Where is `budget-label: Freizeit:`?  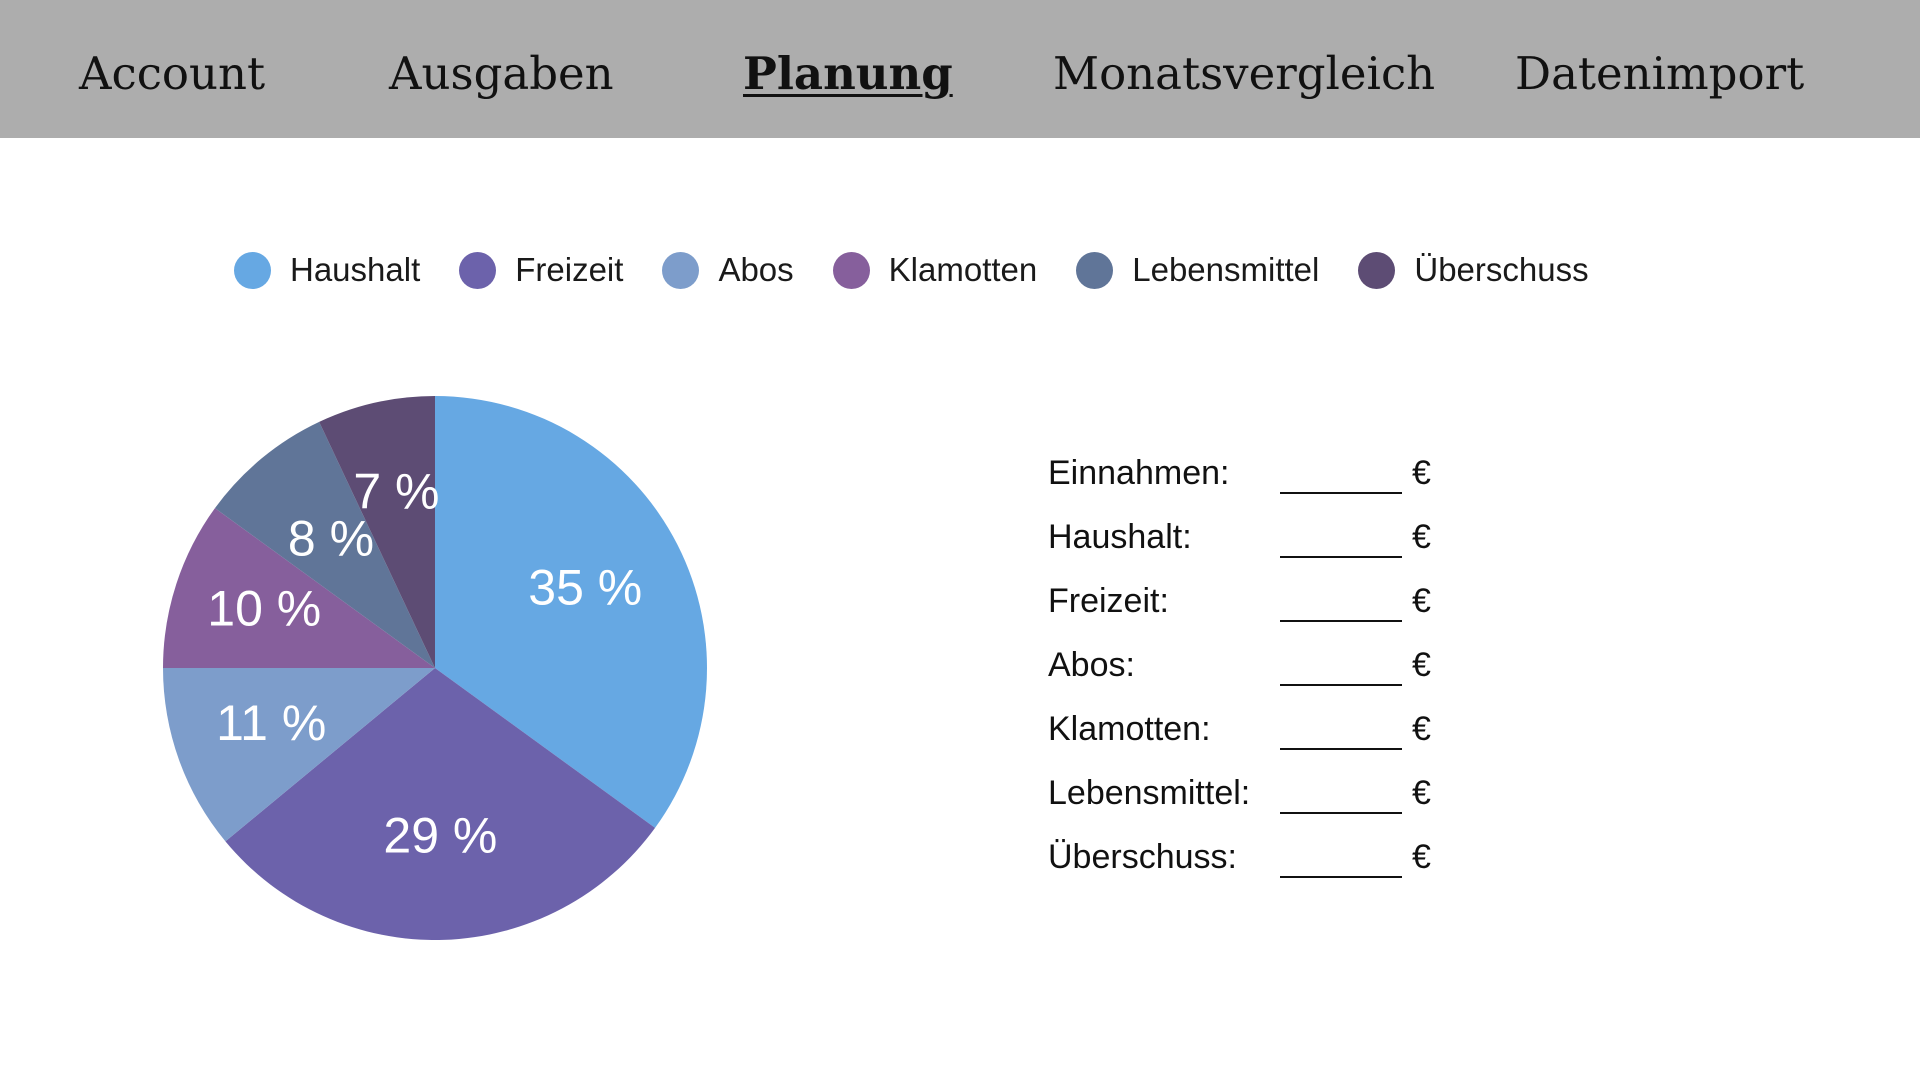 budget-label: Freizeit: is located at coordinates (1108, 601).